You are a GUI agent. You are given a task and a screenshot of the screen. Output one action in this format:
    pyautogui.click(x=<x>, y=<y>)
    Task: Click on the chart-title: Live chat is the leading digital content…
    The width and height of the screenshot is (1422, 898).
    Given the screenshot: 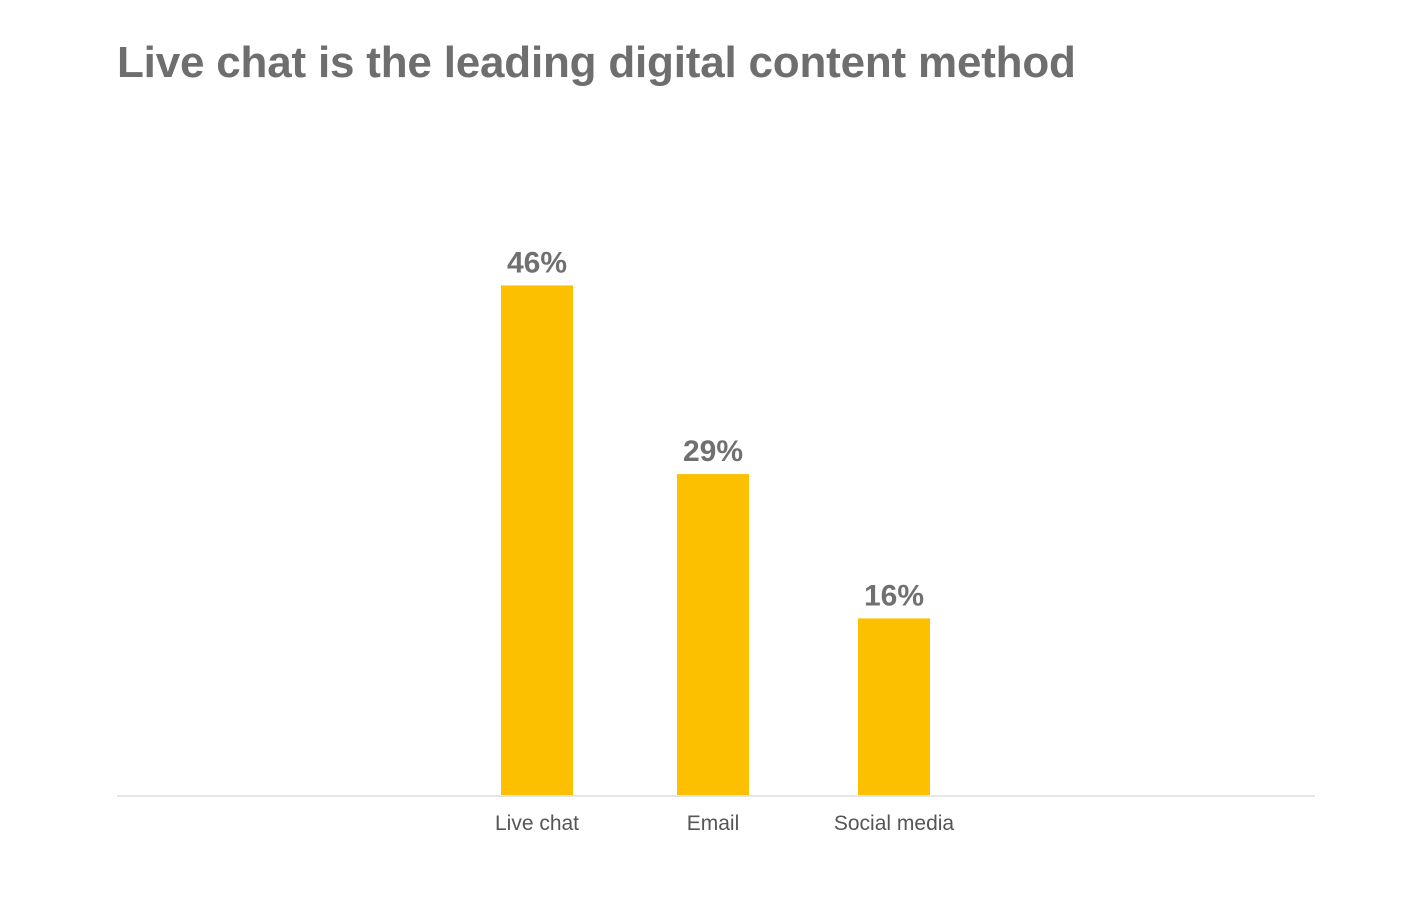 What is the action you would take?
    pyautogui.click(x=596, y=62)
    